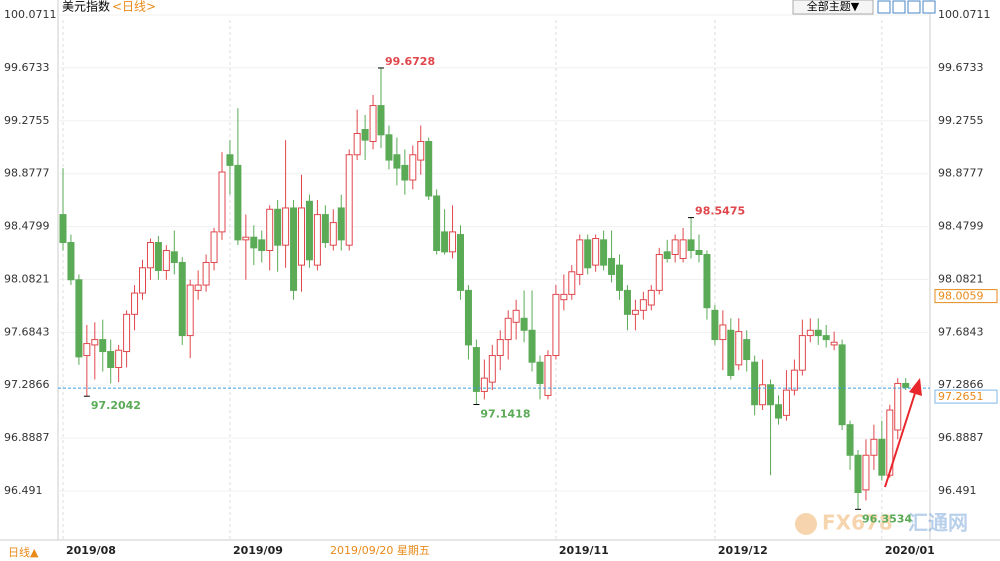 This screenshot has height=561, width=1000. I want to click on x-tick-label: 2019/09, so click(258, 550).